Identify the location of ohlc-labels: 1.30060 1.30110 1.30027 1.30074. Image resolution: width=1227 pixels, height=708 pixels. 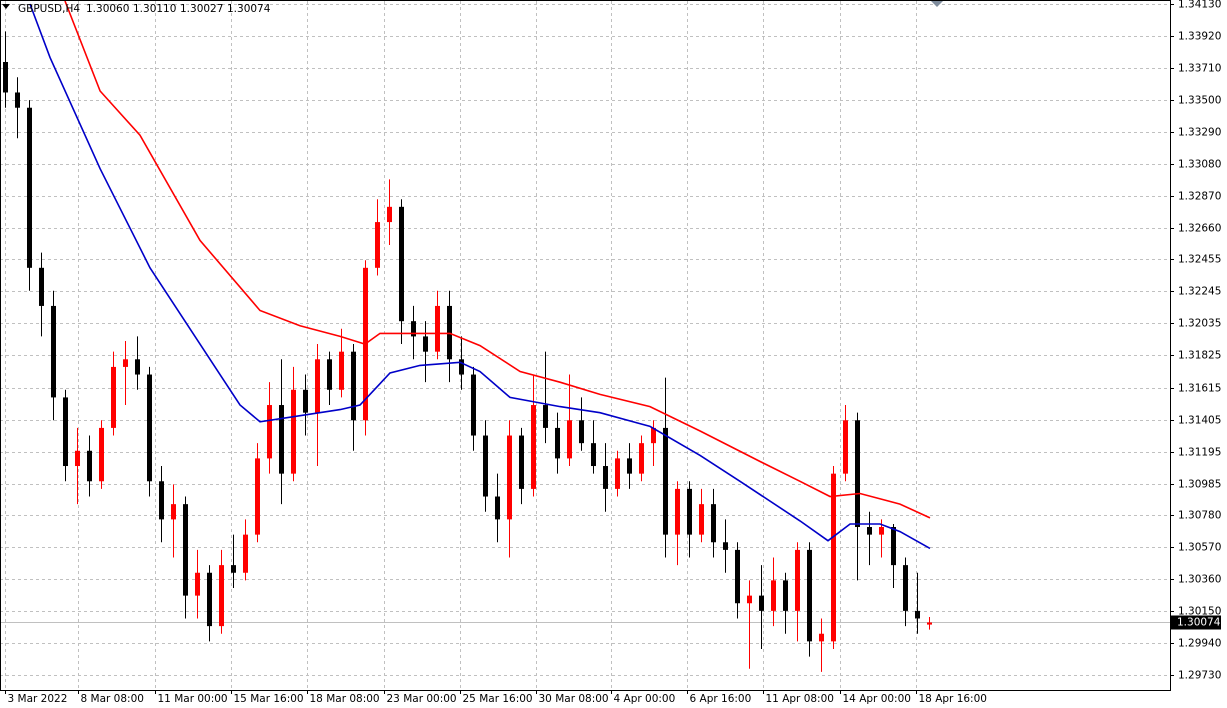
(178, 9).